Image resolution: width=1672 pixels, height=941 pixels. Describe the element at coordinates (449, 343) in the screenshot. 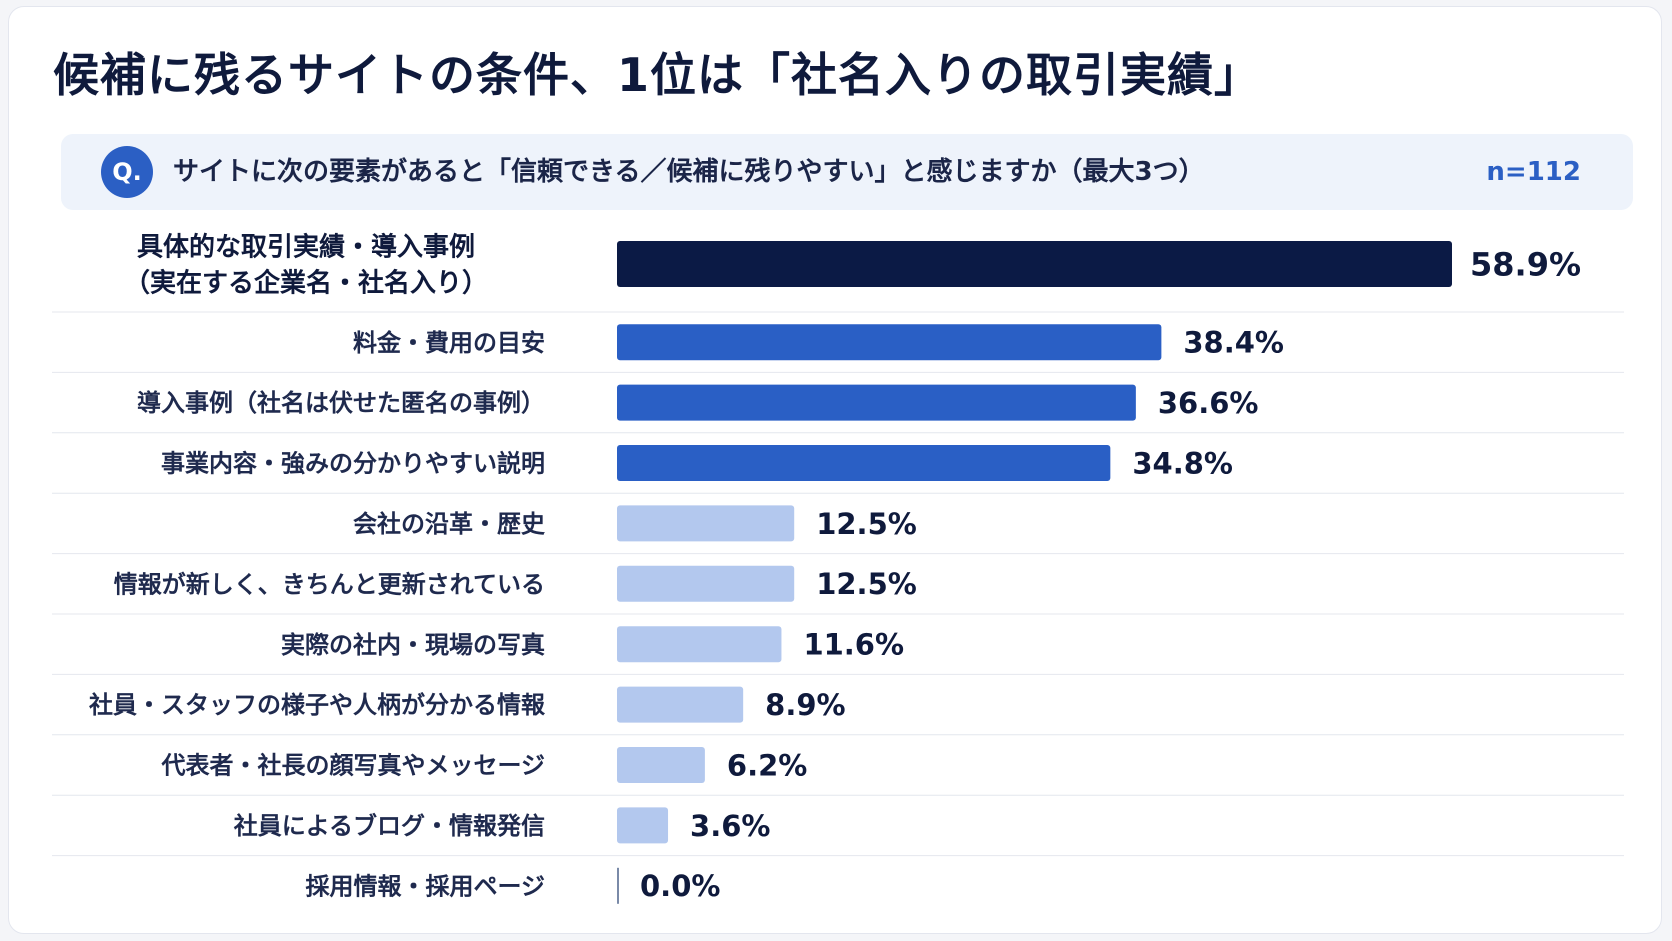

I see `category-label: 料金・費用の目安` at that location.